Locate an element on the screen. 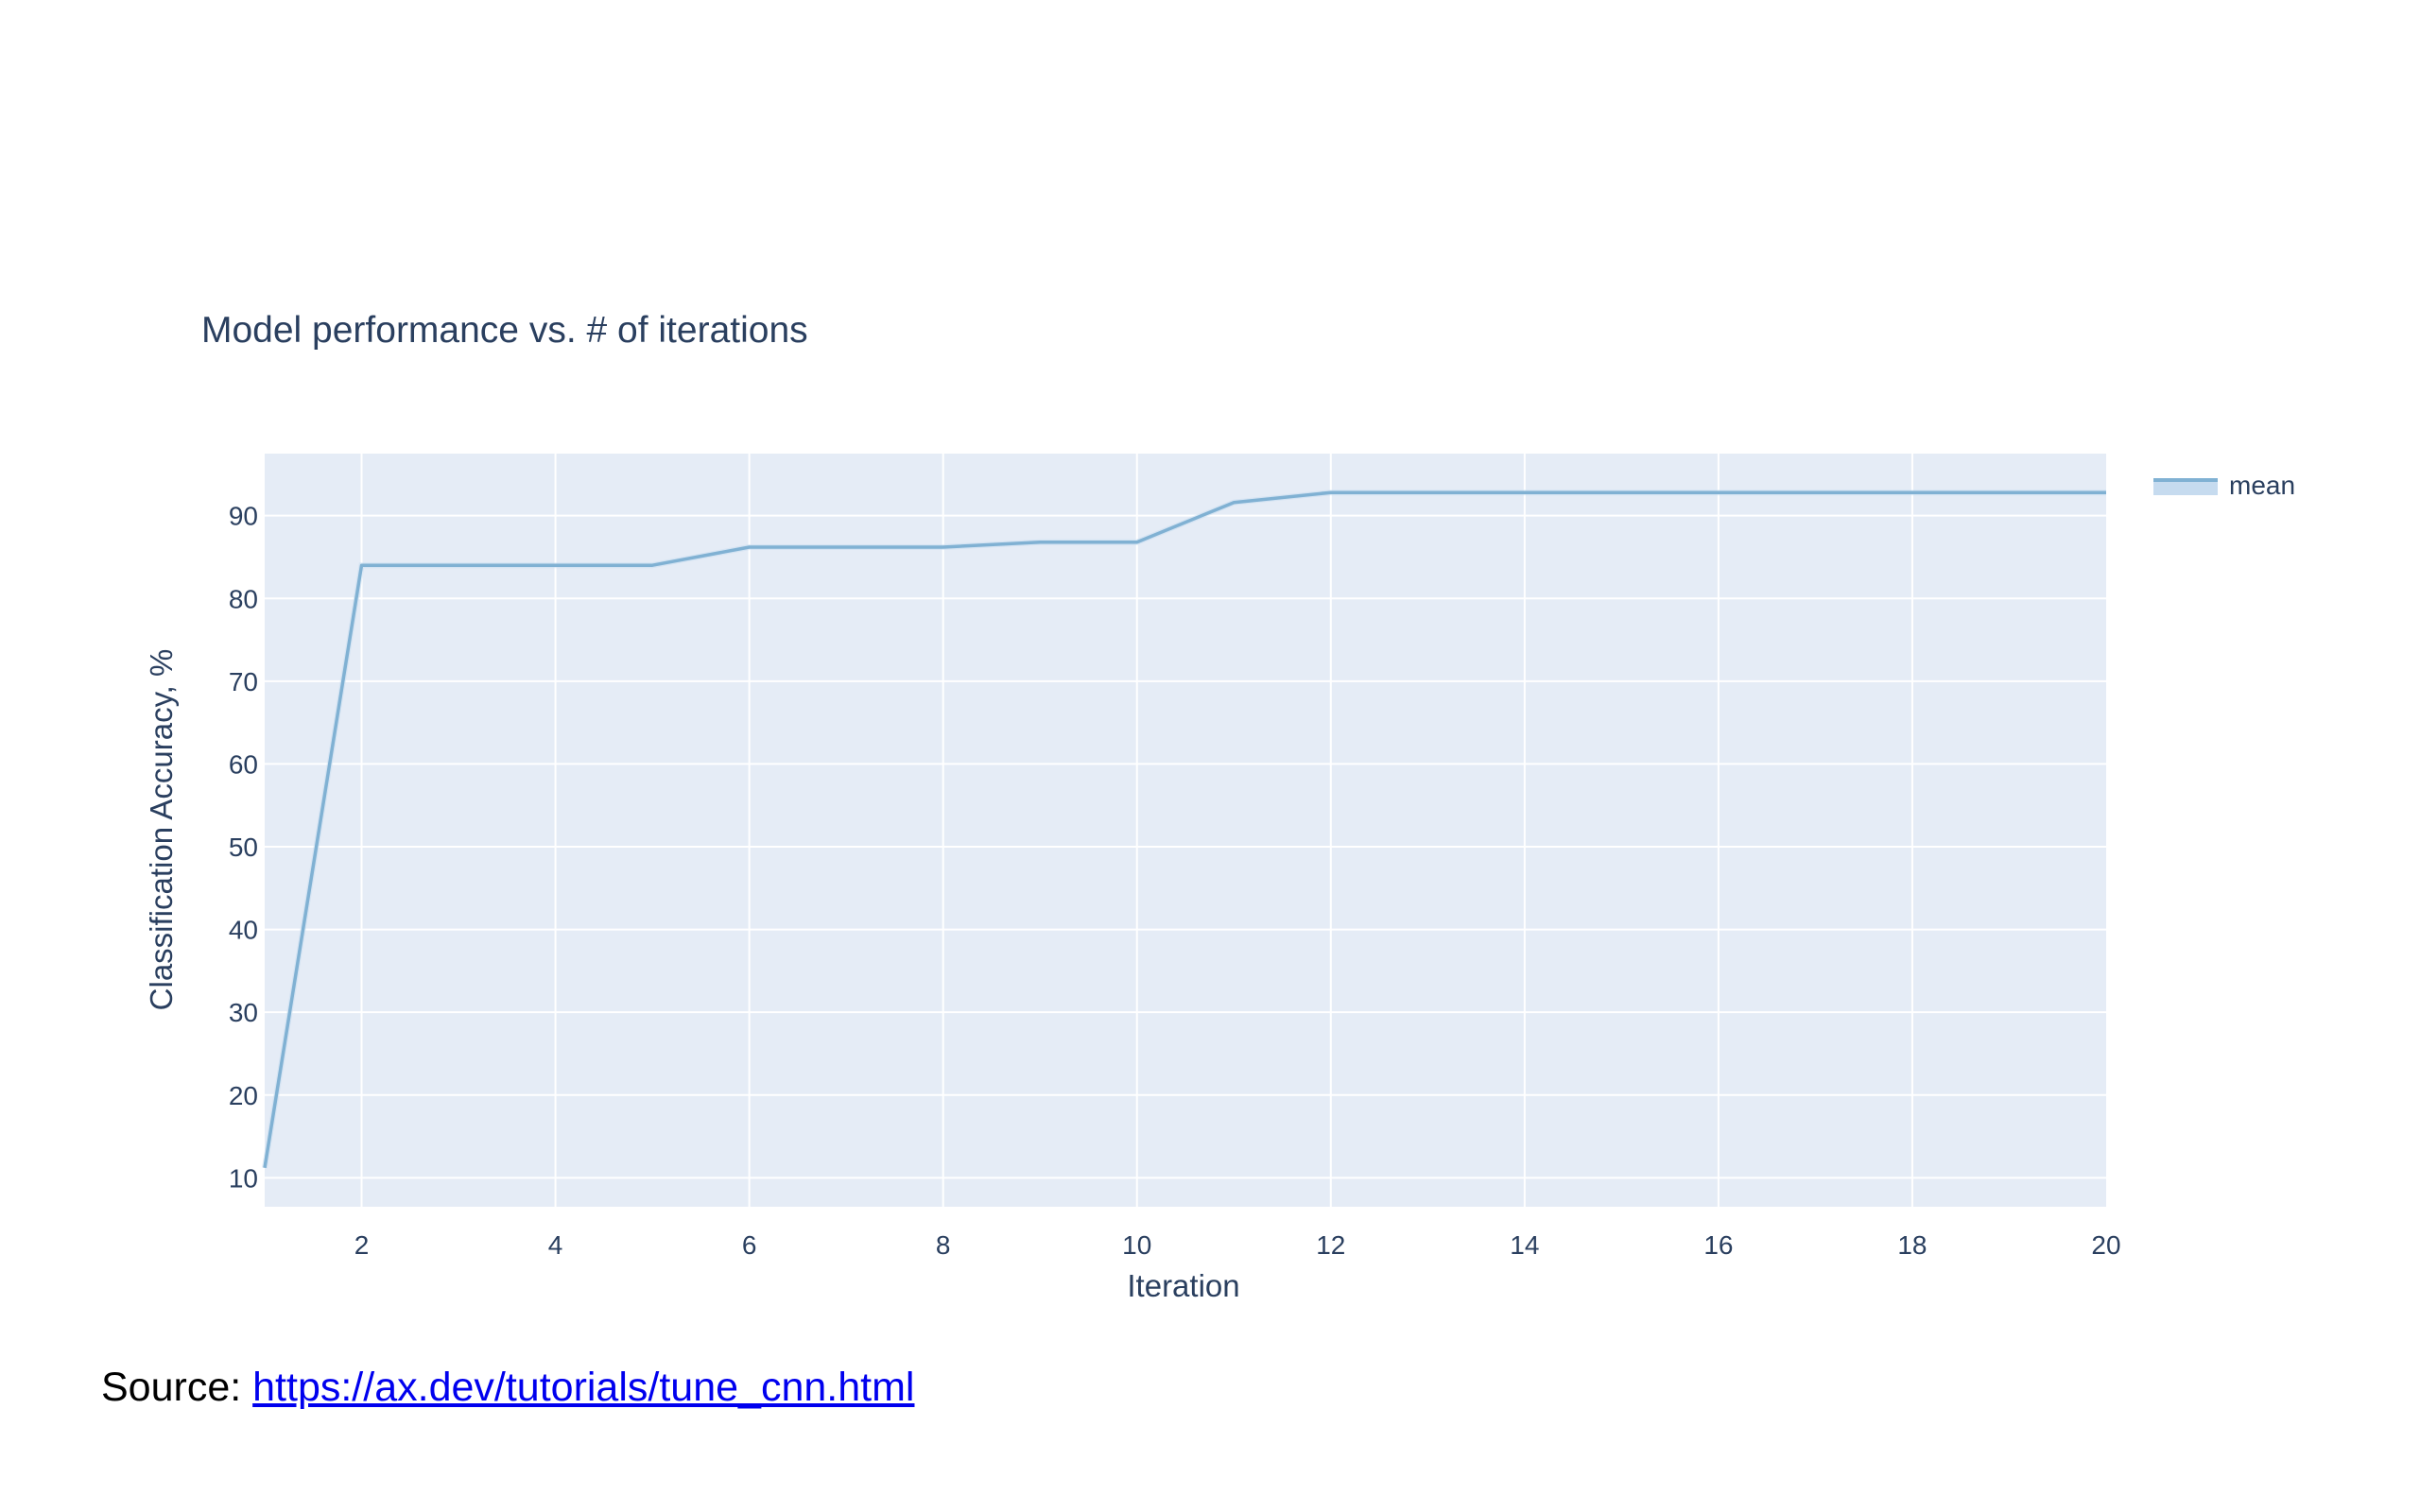  x-tick-label: 2 is located at coordinates (362, 1245).